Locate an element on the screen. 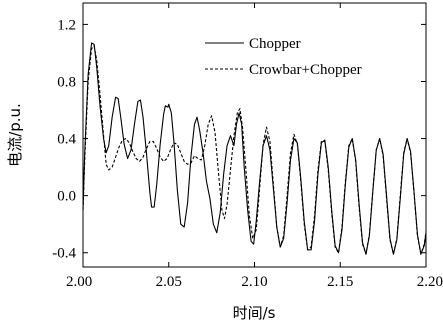 The width and height of the screenshot is (443, 322). x-tick-label: 2.05 is located at coordinates (169, 282).